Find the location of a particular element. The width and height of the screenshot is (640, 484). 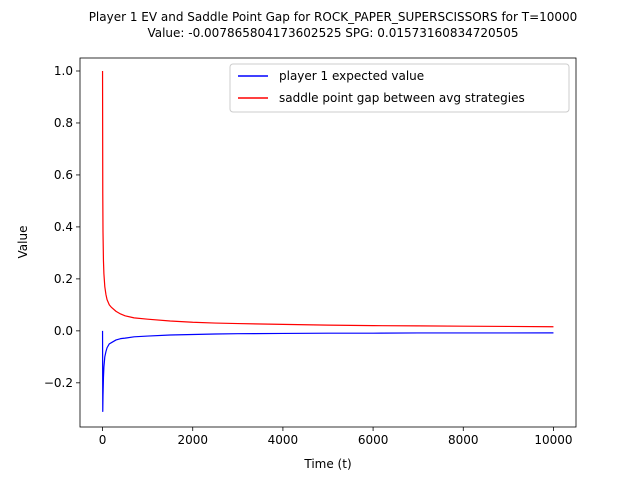

legend-label-2: saddle point gap between avg strategies is located at coordinates (402, 98).